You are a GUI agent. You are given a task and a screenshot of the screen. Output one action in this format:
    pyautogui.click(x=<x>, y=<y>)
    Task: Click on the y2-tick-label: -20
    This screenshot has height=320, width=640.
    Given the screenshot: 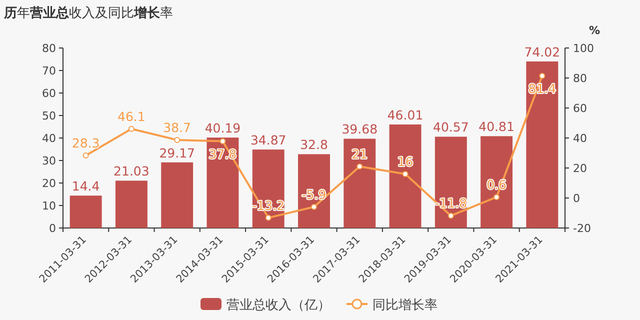 What is the action you would take?
    pyautogui.click(x=582, y=228)
    